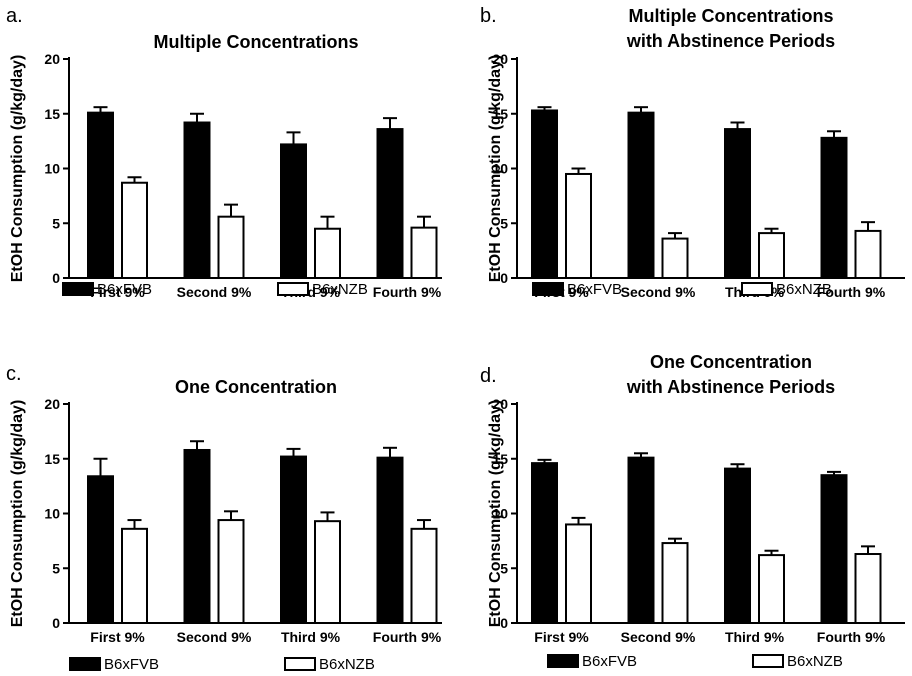 Image resolution: width=912 pixels, height=676 pixels. Describe the element at coordinates (14, 374) in the screenshot. I see `panel-letter: c.` at that location.